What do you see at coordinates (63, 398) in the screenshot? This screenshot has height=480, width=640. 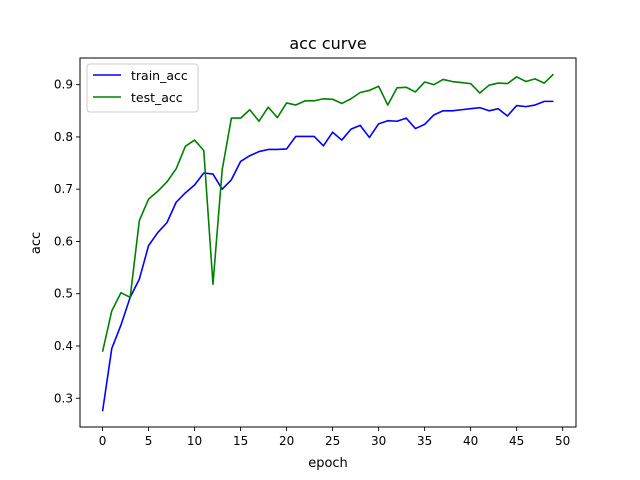 I see `y-tick-label: 0.3` at bounding box center [63, 398].